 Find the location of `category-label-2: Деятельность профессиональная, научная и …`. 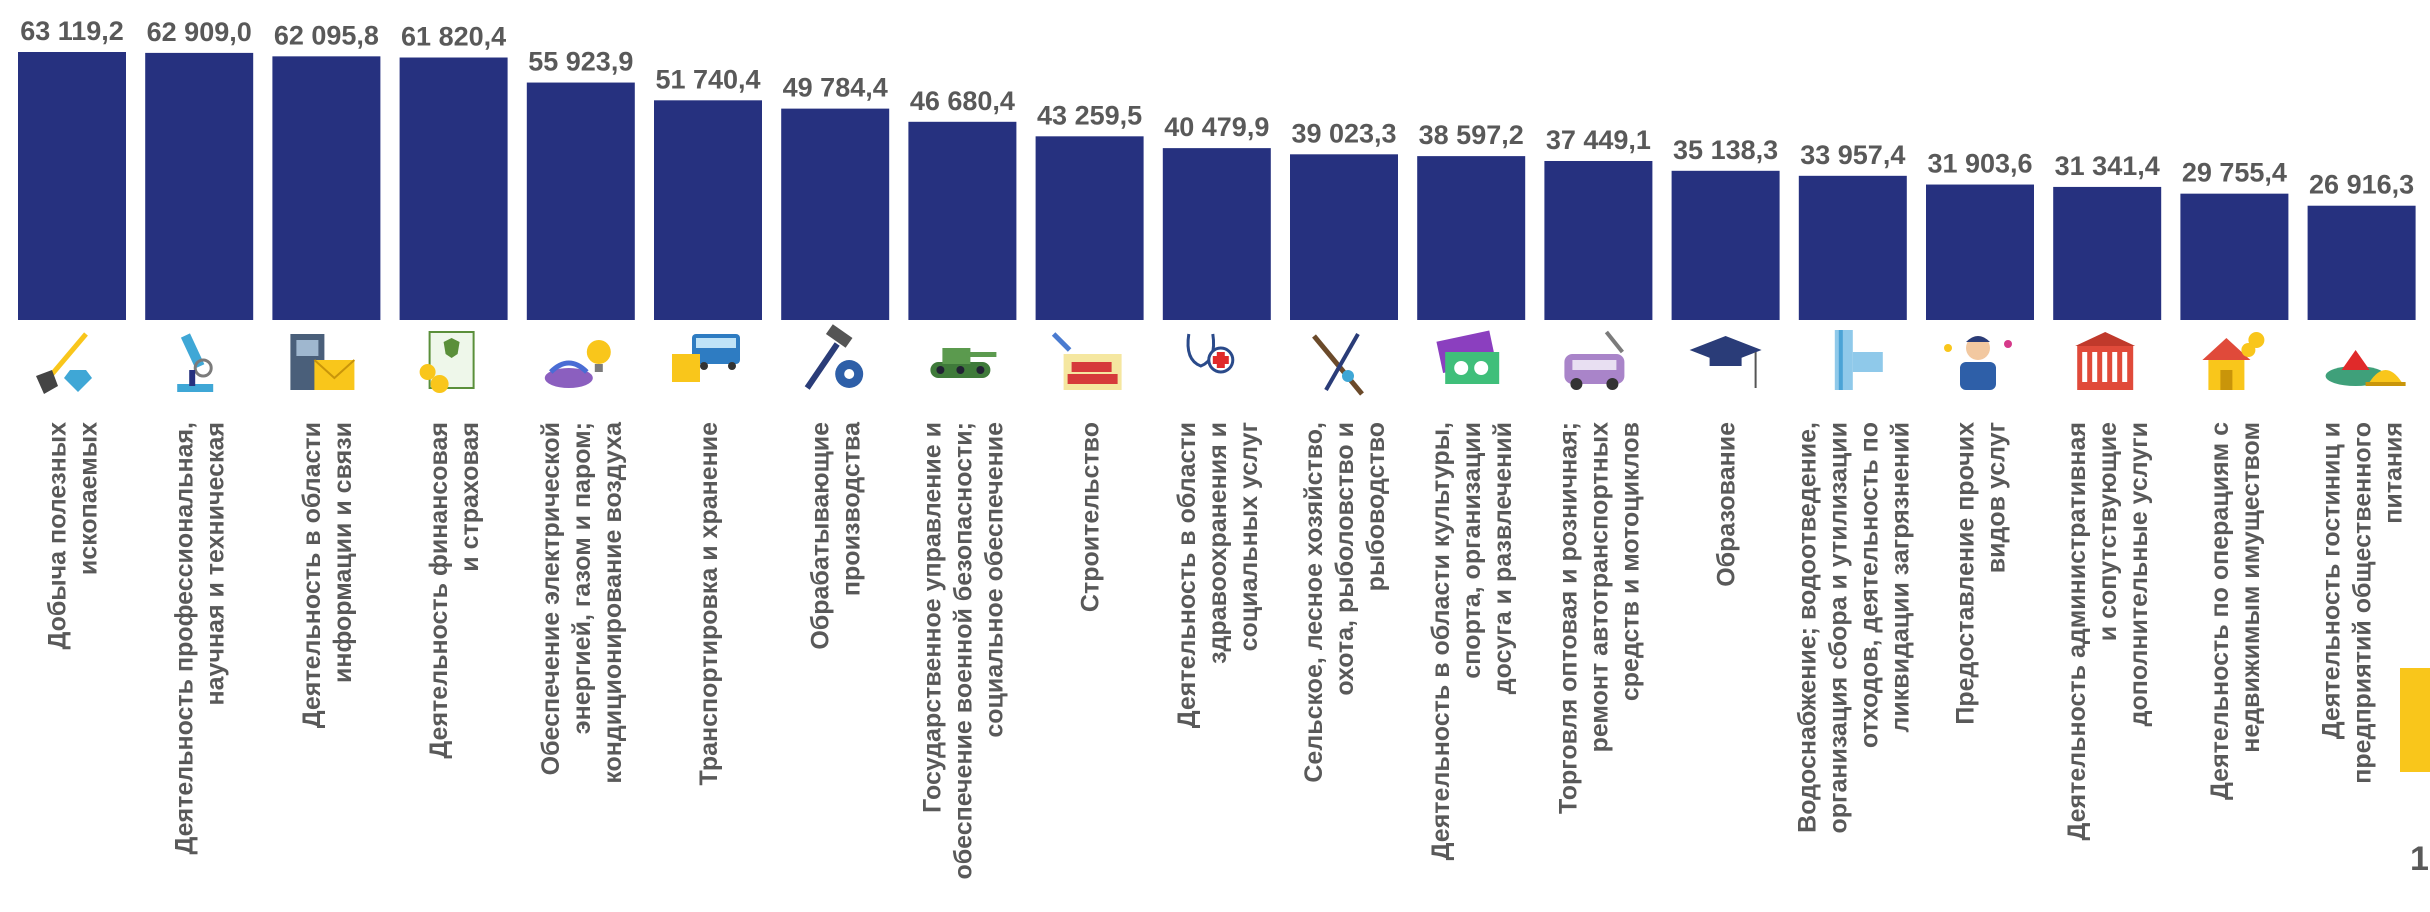

category-label-2: Деятельность профессиональная, научная и … is located at coordinates (200, 638).